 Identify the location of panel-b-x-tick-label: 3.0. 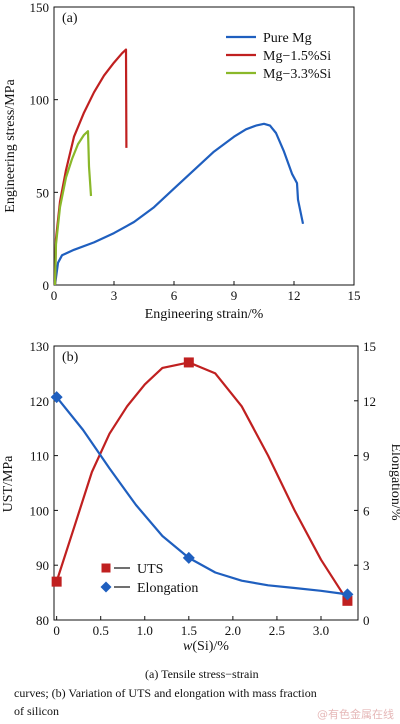
(321, 630).